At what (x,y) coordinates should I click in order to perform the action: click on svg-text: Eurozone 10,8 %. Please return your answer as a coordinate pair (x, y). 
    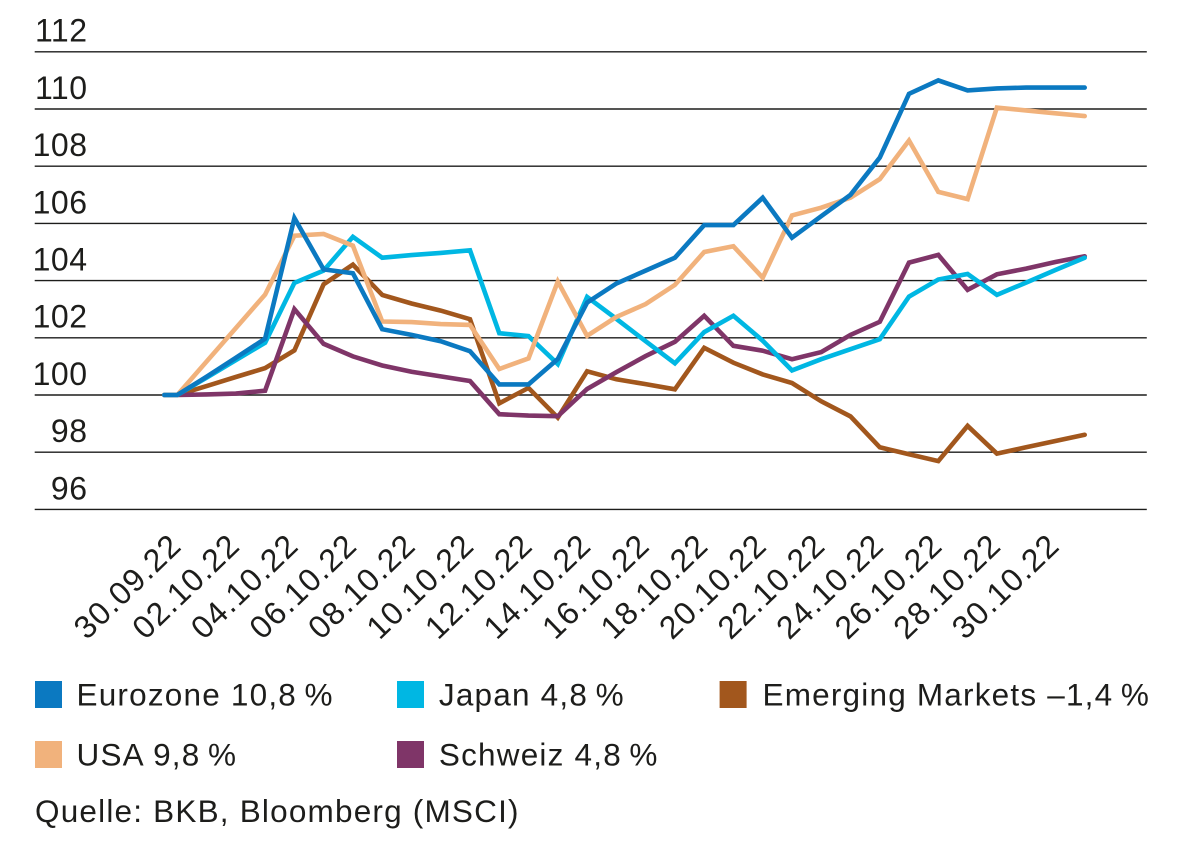
    Looking at the image, I should click on (205, 694).